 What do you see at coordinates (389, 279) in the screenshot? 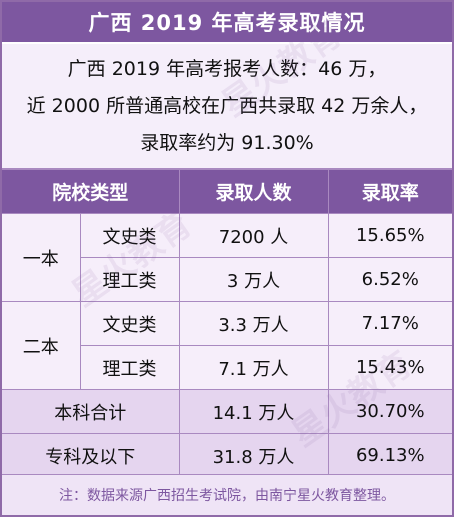
I see `row-rate: 6.52%` at bounding box center [389, 279].